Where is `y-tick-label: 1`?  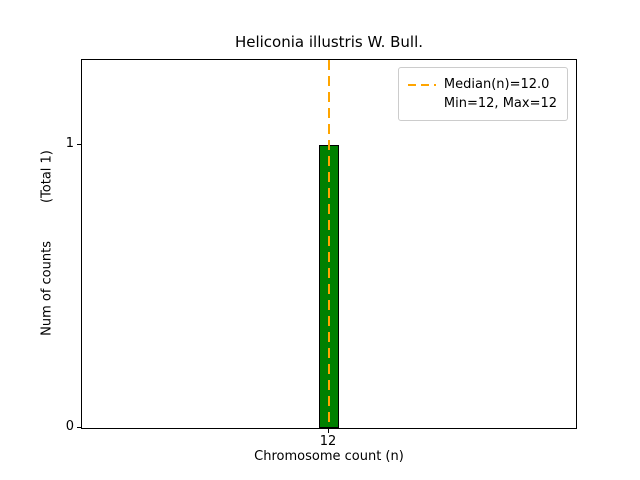 y-tick-label: 1 is located at coordinates (69, 143).